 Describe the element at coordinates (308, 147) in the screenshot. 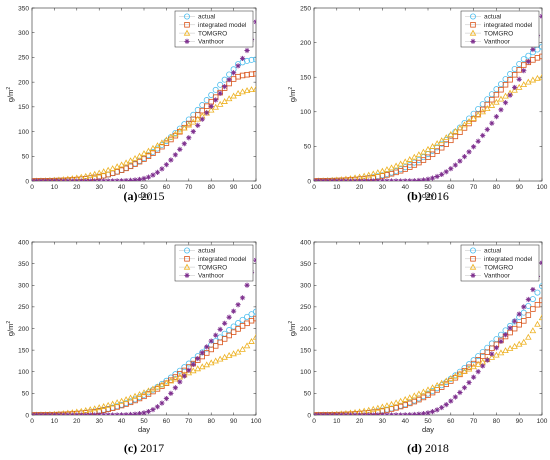

I see `y-tick-label: 50` at that location.